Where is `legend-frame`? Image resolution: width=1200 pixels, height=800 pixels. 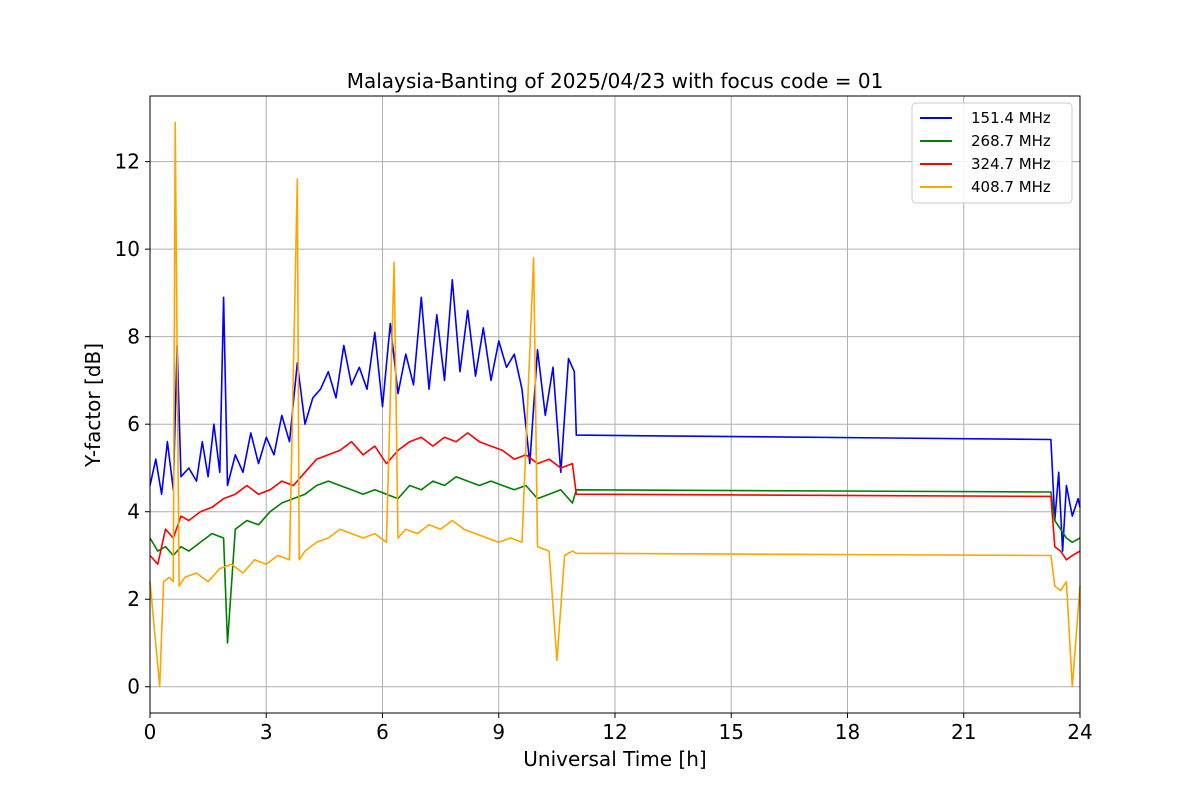
legend-frame is located at coordinates (992, 153).